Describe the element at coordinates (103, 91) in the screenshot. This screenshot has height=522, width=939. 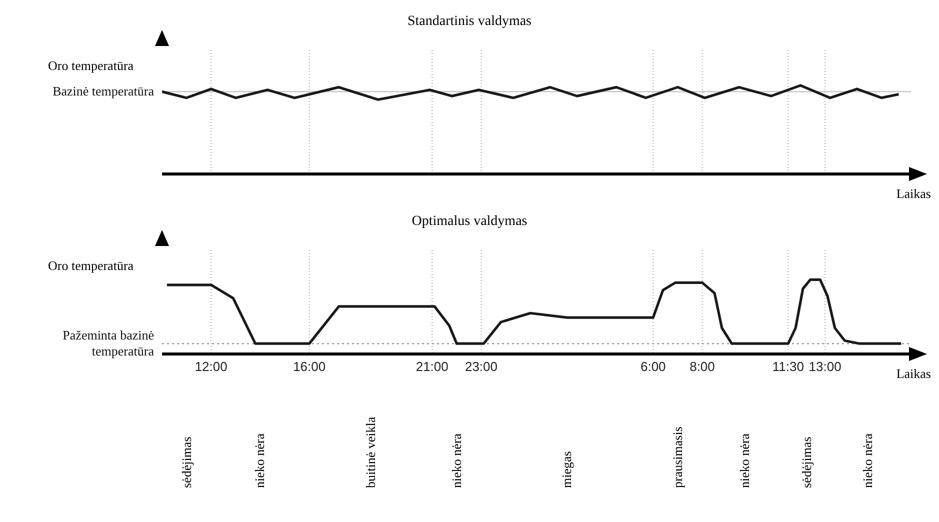
I see `ref-line-label: Bazinė temperatūra` at that location.